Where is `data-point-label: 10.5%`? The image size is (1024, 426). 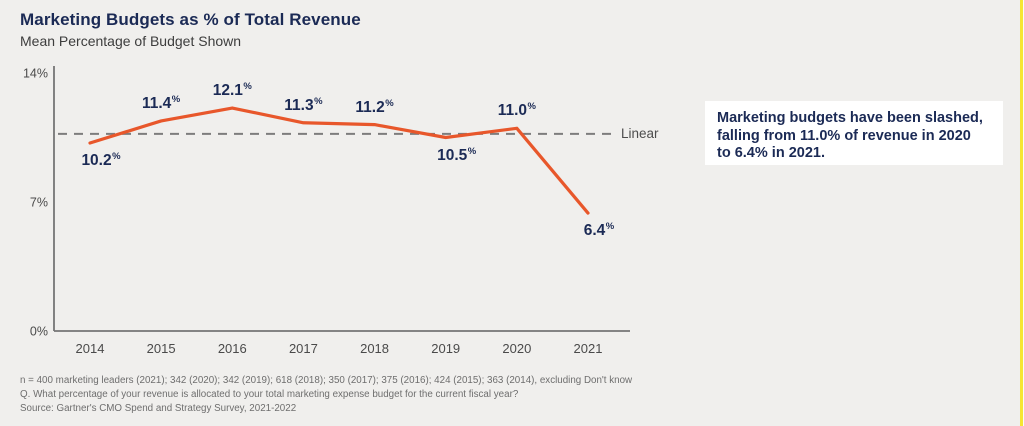 data-point-label: 10.5% is located at coordinates (457, 154).